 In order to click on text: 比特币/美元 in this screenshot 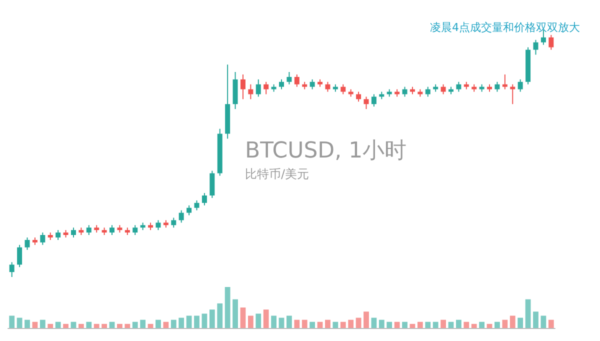, I will do `click(277, 174)`.